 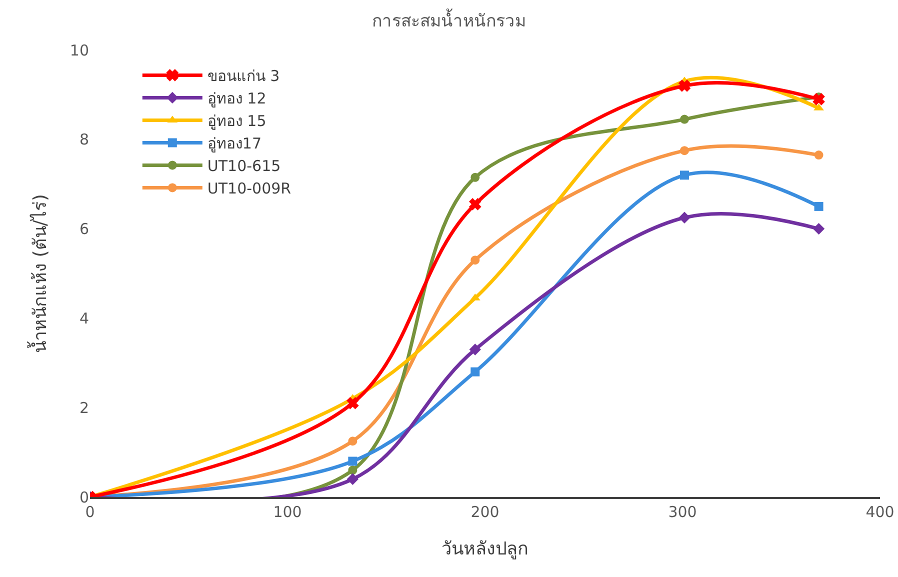 What do you see at coordinates (249, 189) in the screenshot?
I see `legend-label: UT10-009R` at bounding box center [249, 189].